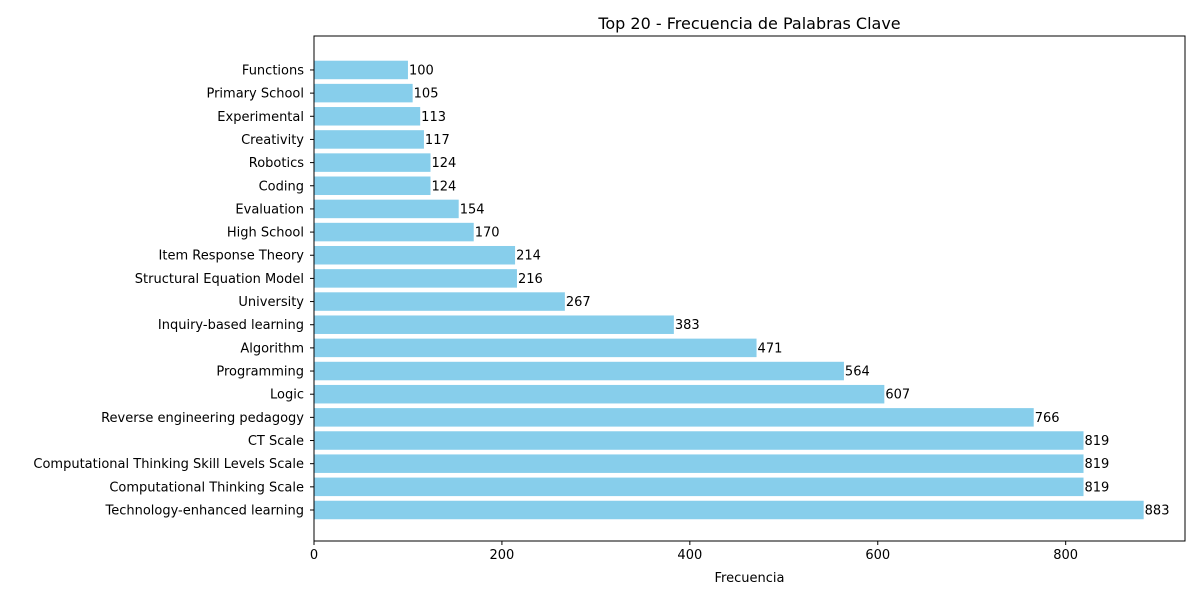  I want to click on category-label: Reverse engineering pedagogy, so click(202, 418).